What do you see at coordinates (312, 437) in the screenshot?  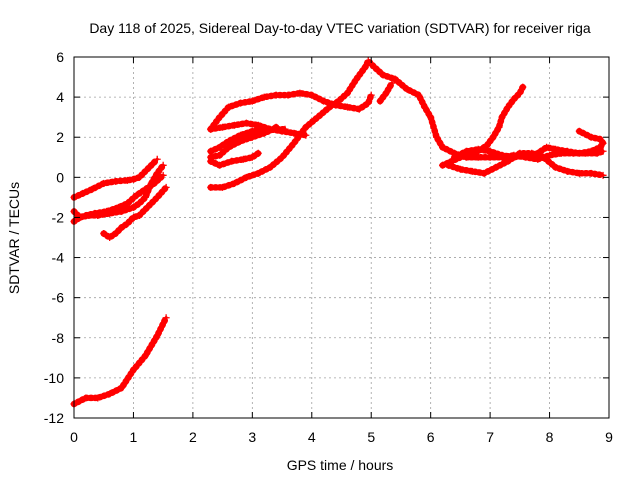 I see `x-tick-label: 4` at bounding box center [312, 437].